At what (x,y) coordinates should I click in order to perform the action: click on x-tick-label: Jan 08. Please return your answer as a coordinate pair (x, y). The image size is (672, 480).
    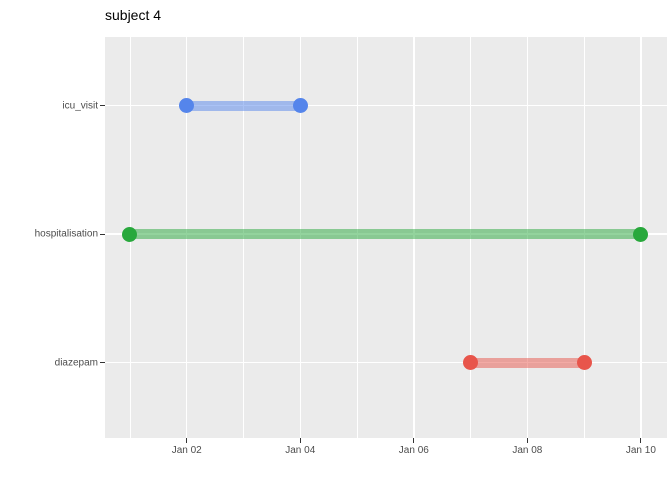
    Looking at the image, I should click on (527, 450).